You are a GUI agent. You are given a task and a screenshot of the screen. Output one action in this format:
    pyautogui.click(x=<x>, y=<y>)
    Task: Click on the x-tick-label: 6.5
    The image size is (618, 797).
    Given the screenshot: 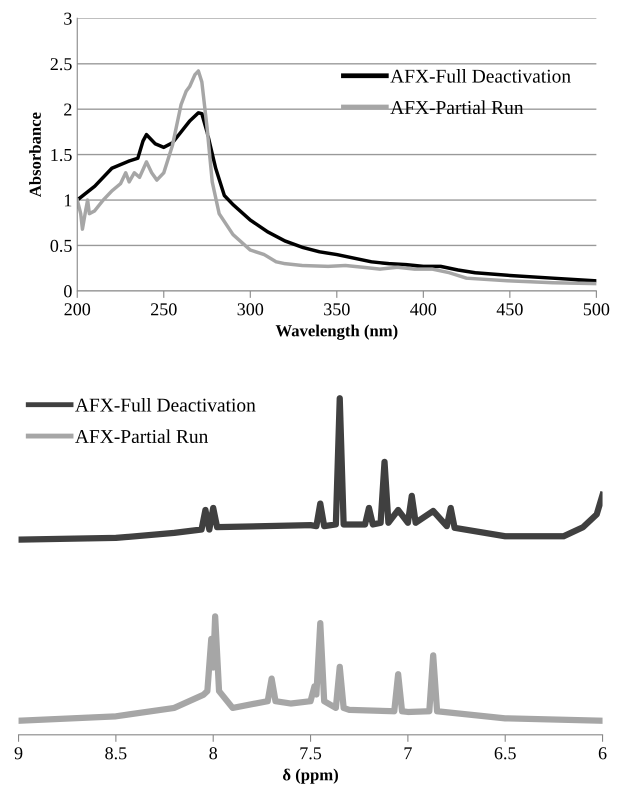 What is the action you would take?
    pyautogui.click(x=505, y=753)
    